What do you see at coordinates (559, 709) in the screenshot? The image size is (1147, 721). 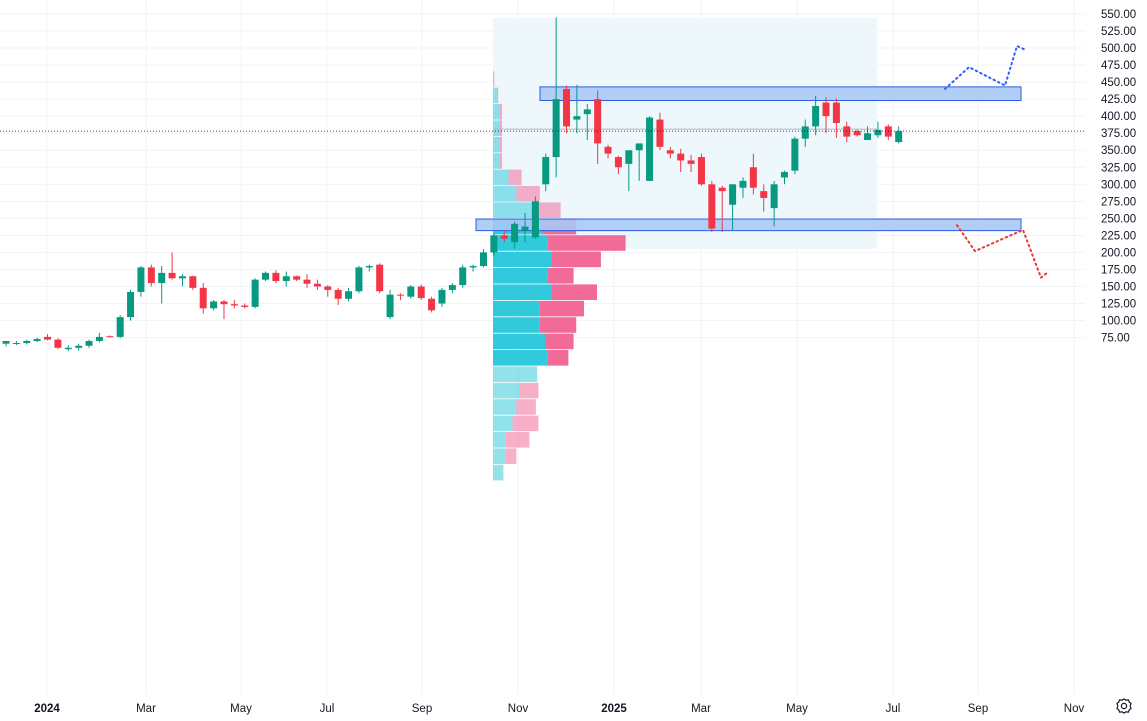 I see `time-axis: 2024 Mar May Jul Sep Nov 2025 Mar May Jul Sep Nov` at bounding box center [559, 709].